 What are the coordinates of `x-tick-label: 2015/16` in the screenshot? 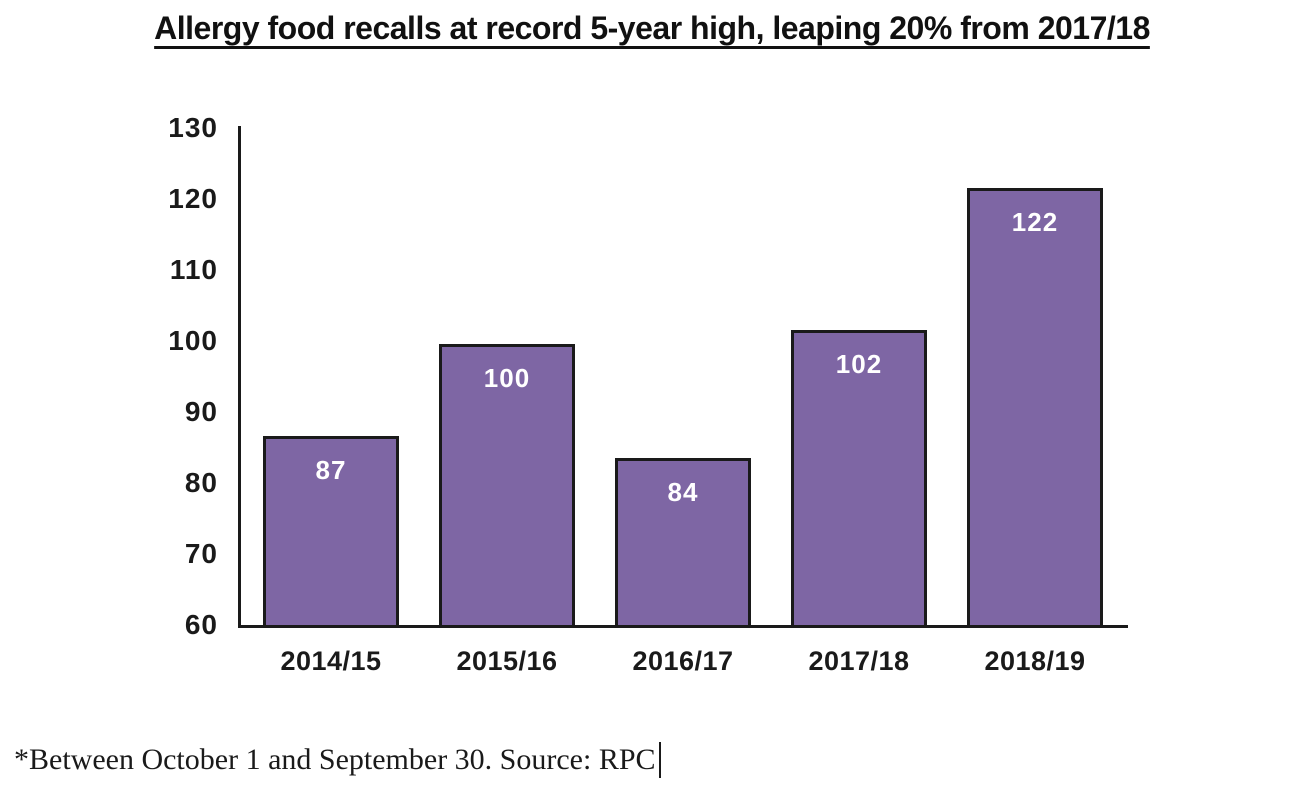 It's located at (507, 661).